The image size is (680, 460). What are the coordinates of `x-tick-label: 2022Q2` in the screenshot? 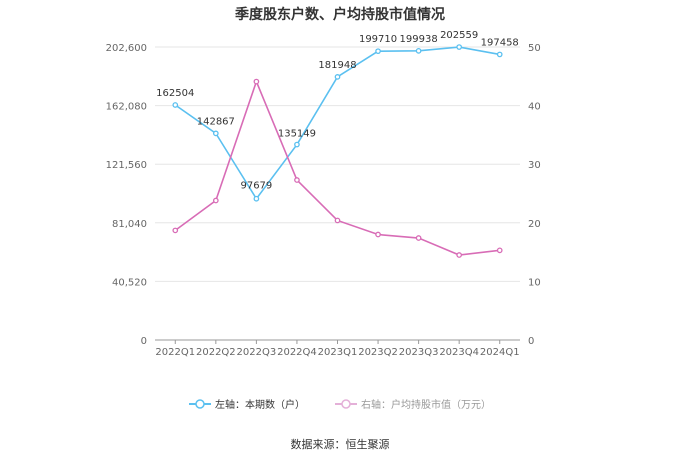 It's located at (216, 352).